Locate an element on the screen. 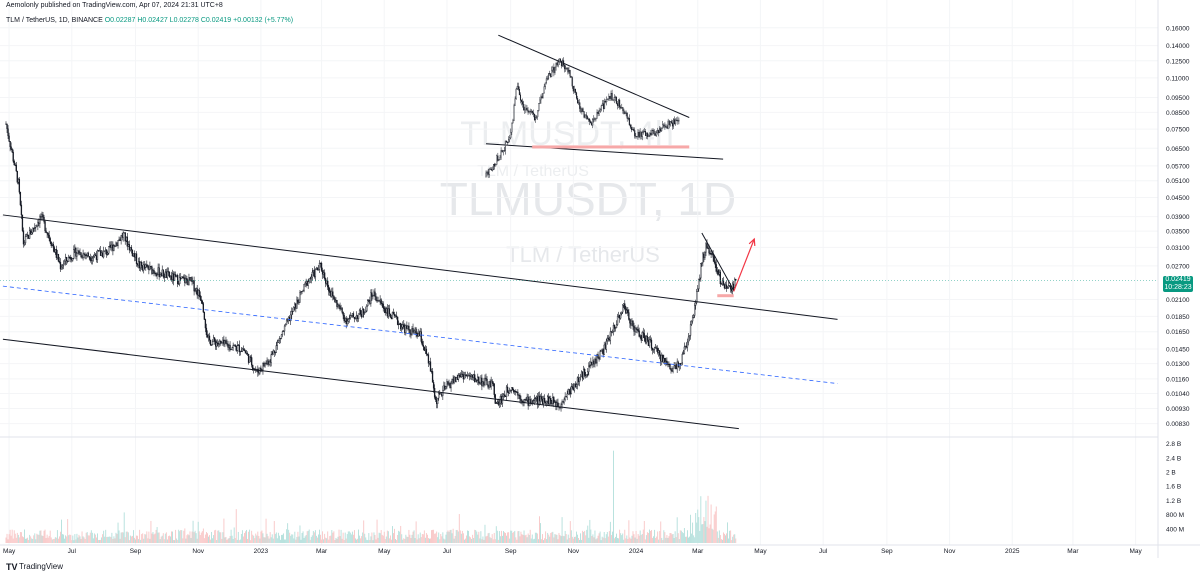 This screenshot has width=1200, height=575. price-tick-label: 0.02700 is located at coordinates (1178, 266).